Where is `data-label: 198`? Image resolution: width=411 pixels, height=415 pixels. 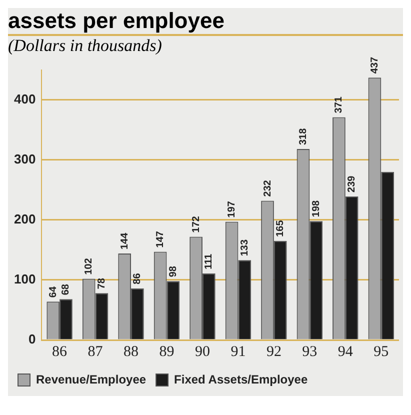 data-label: 198 is located at coordinates (316, 209).